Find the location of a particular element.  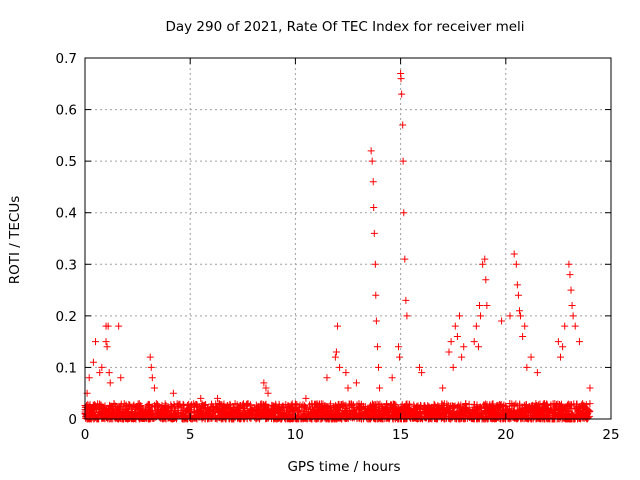

y-tick-label: 0.3 is located at coordinates (66, 265).